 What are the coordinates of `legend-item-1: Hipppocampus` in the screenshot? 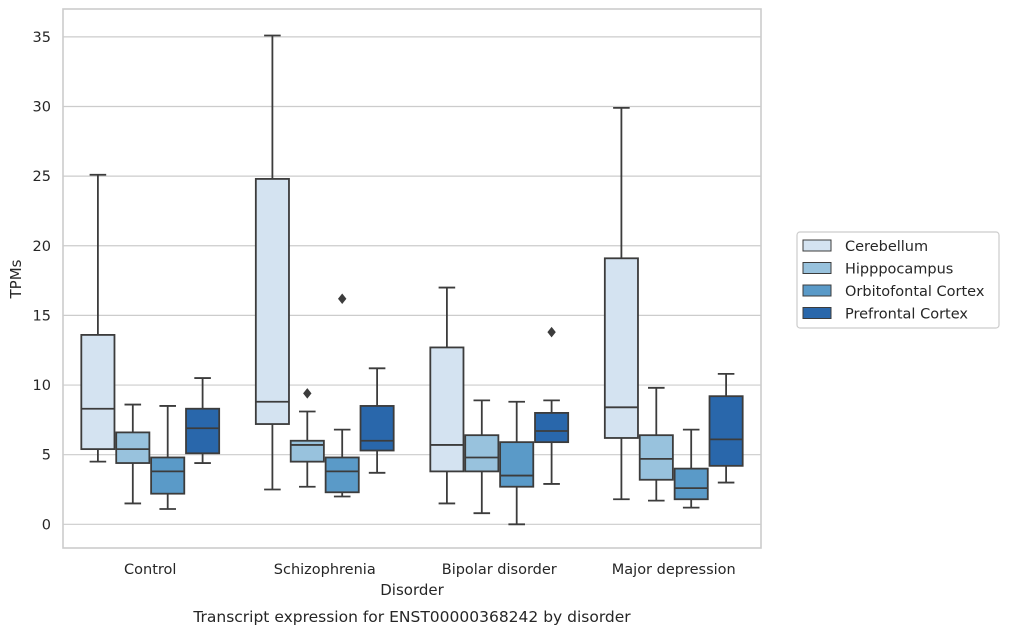 It's located at (877, 270).